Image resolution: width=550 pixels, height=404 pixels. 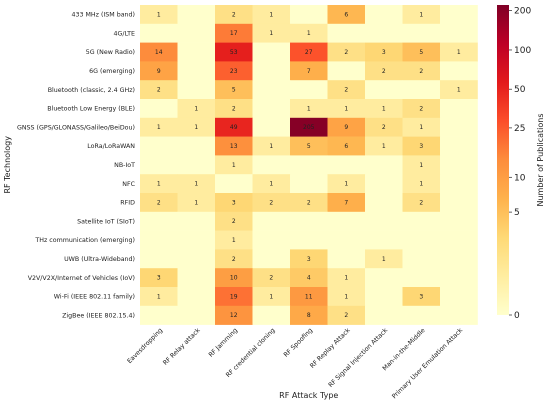 I want to click on colorbar-label: Number of Publications, so click(x=540, y=159).